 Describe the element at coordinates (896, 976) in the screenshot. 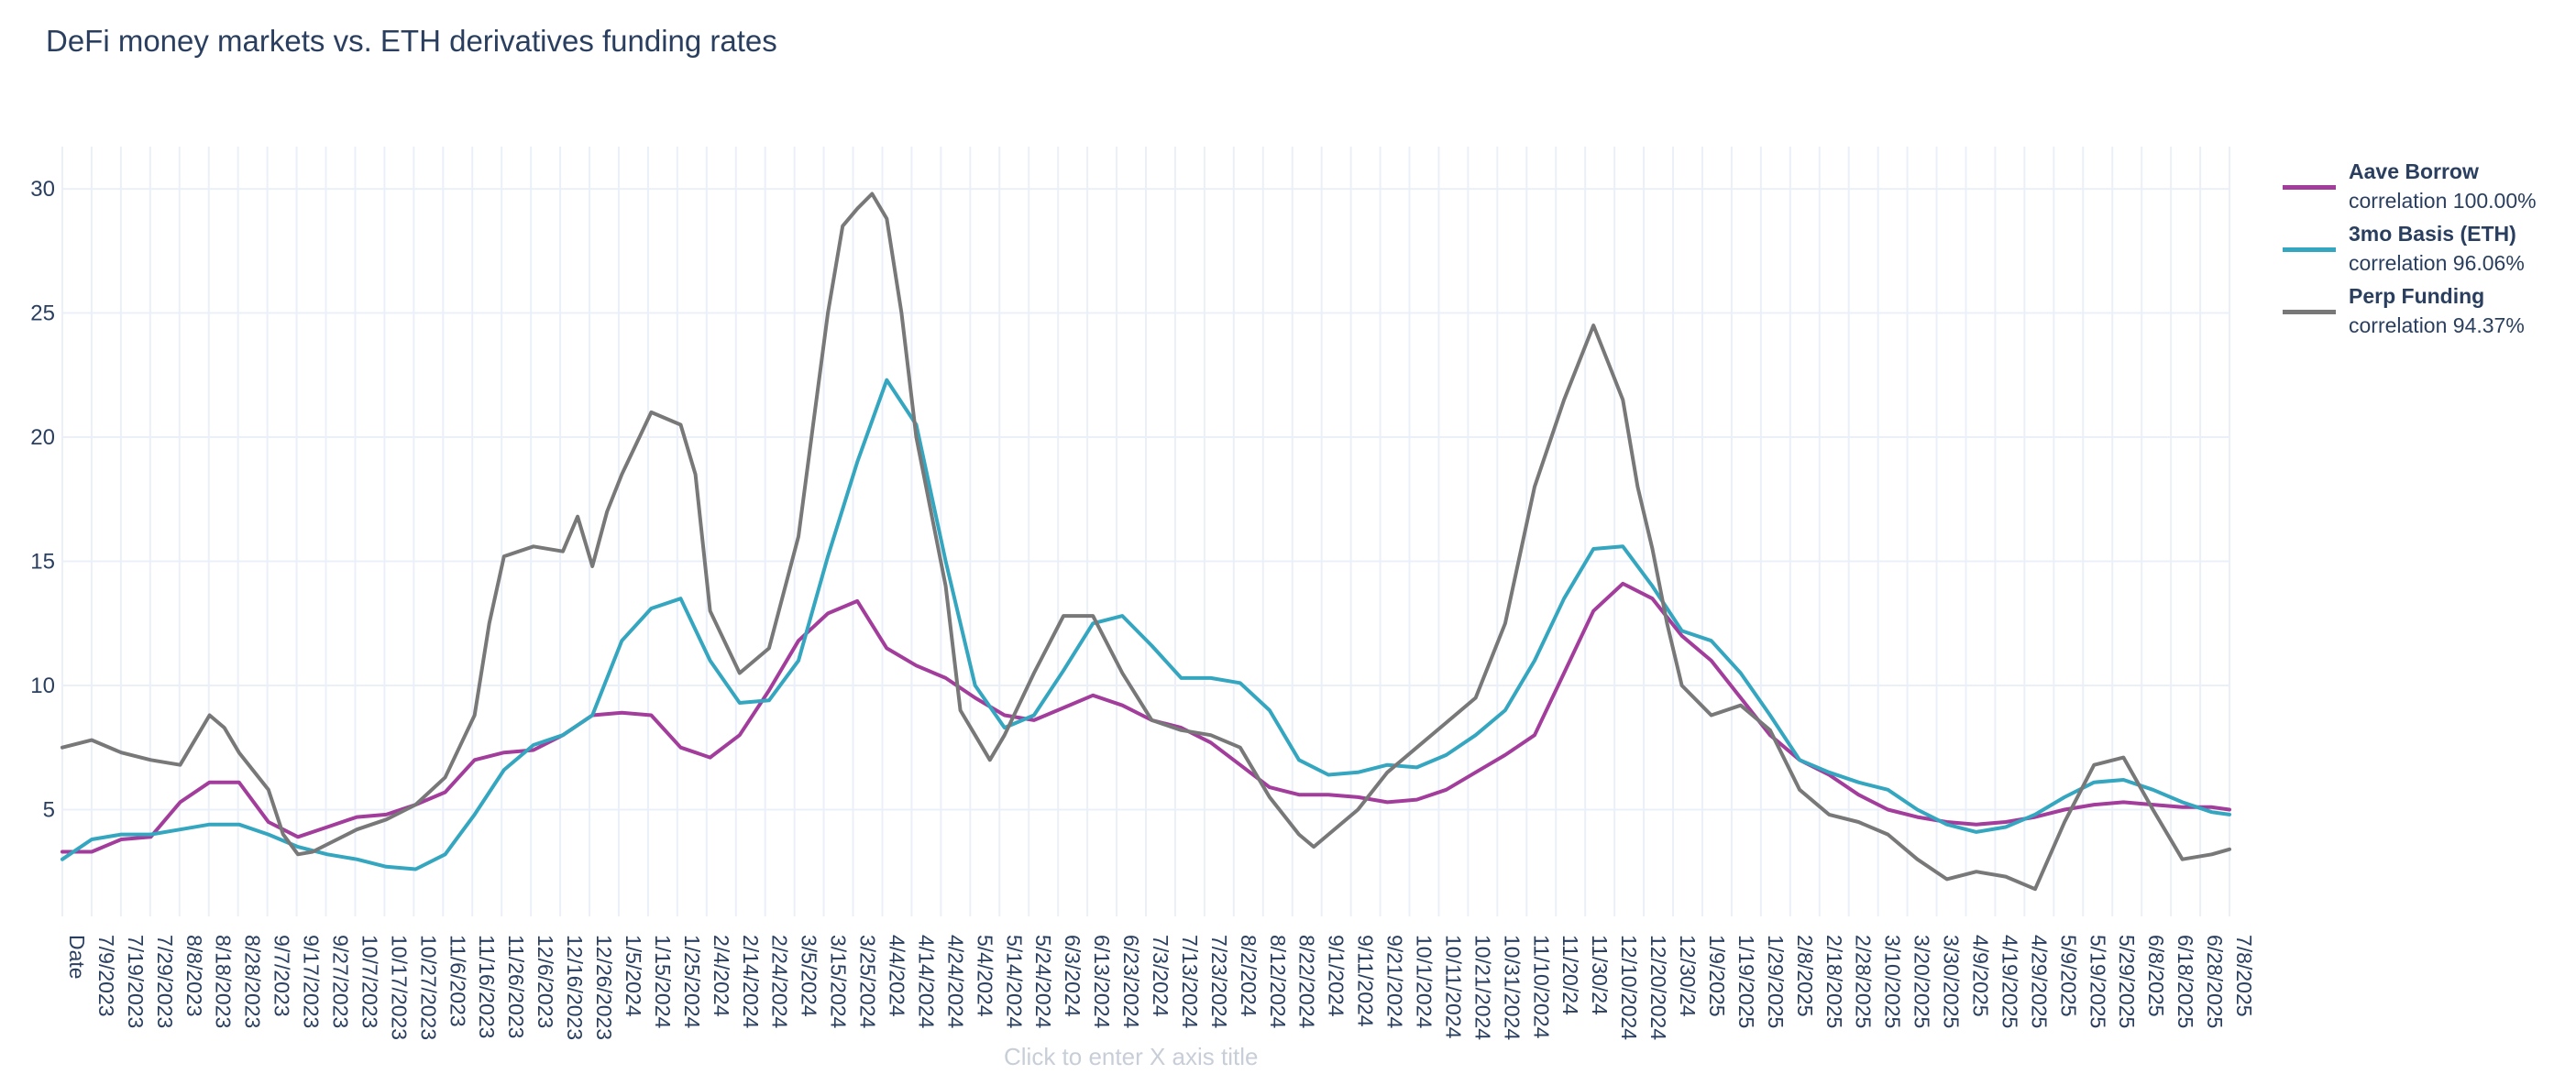

I see `x-tick-label: 4/4/2024` at that location.